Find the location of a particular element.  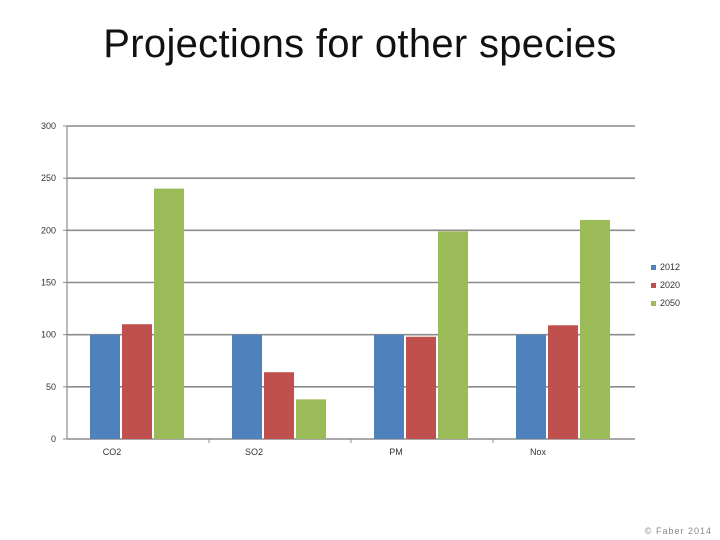

bar-pm-2050 is located at coordinates (453, 335).